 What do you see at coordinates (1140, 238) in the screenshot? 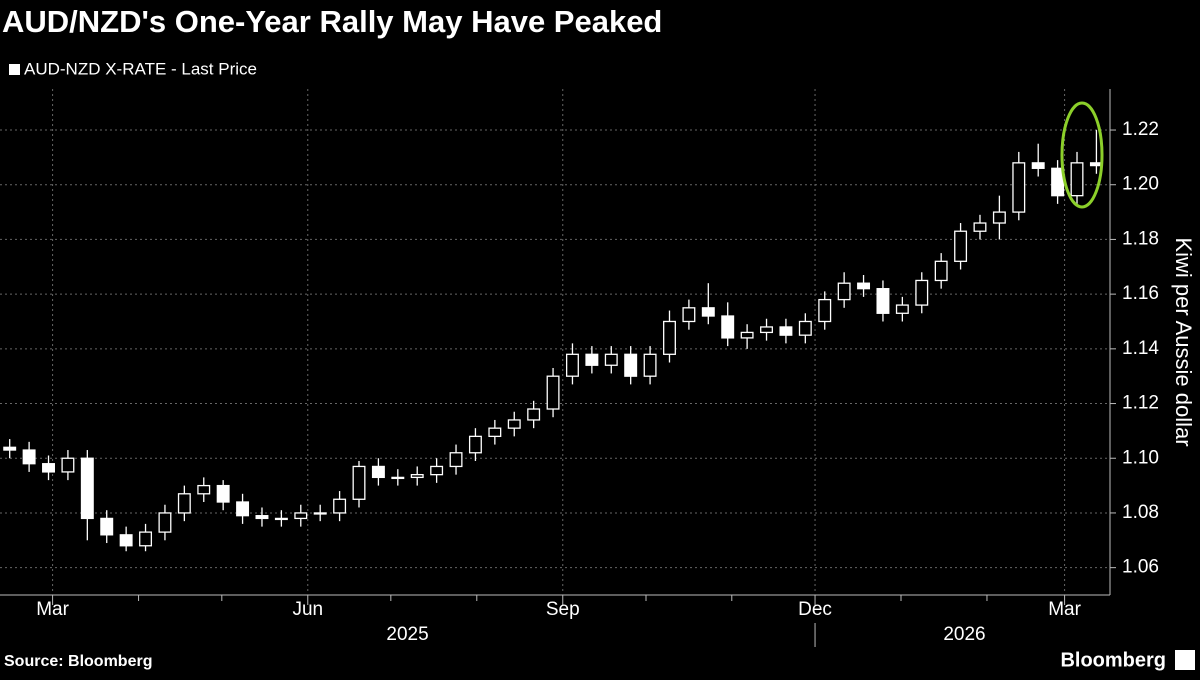
I see `y-tick-label: 1.18` at bounding box center [1140, 238].